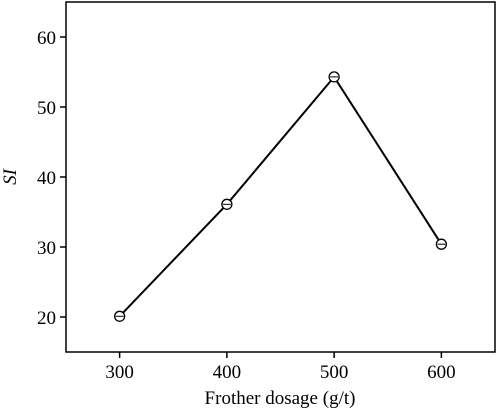  Describe the element at coordinates (119, 372) in the screenshot. I see `x-tick-label: 300` at that location.